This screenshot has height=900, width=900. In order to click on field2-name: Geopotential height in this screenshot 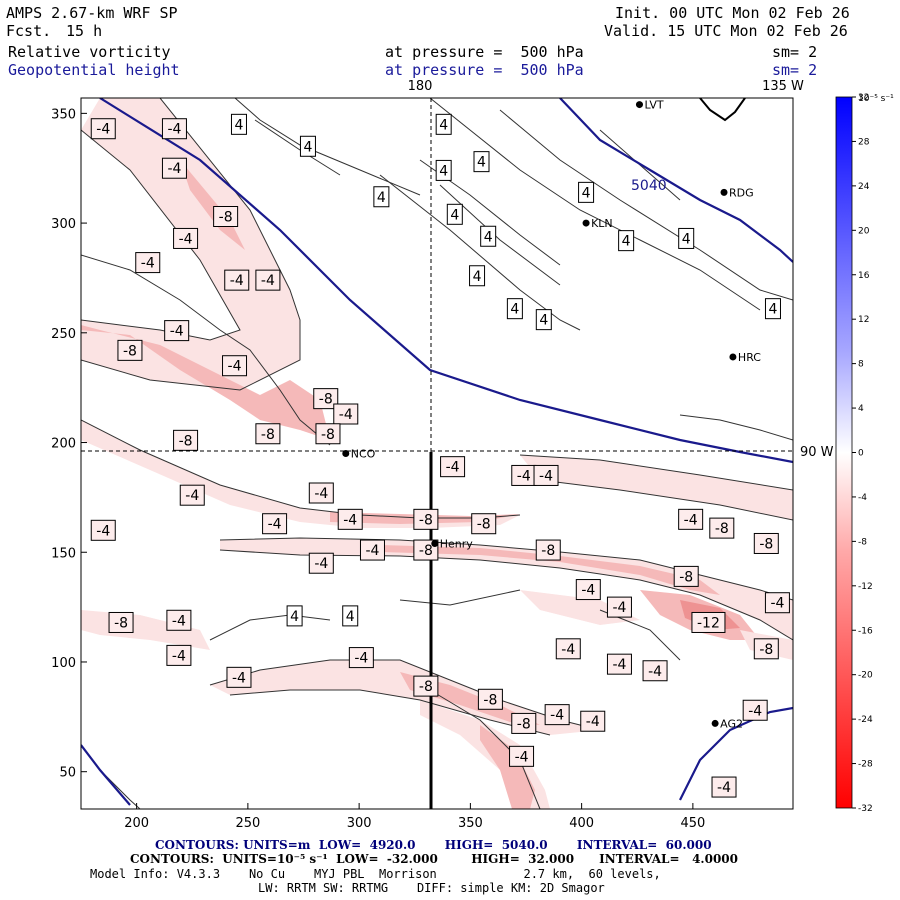, I will do `click(94, 70)`.